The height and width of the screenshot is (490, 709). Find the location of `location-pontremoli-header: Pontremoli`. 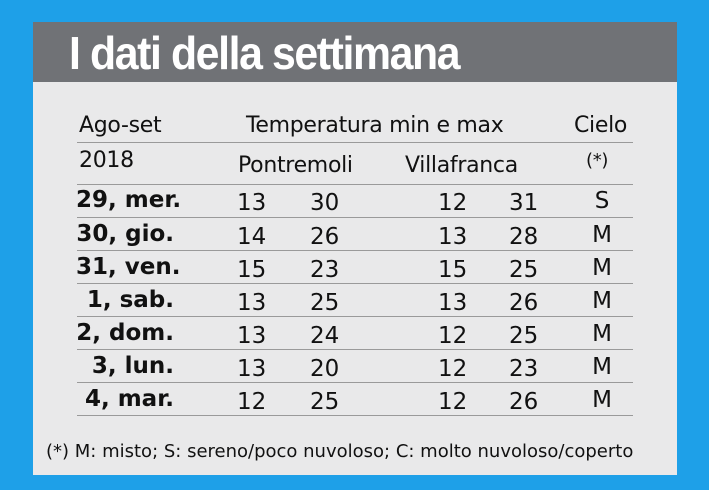

location-pontremoli-header: Pontremoli is located at coordinates (295, 165).